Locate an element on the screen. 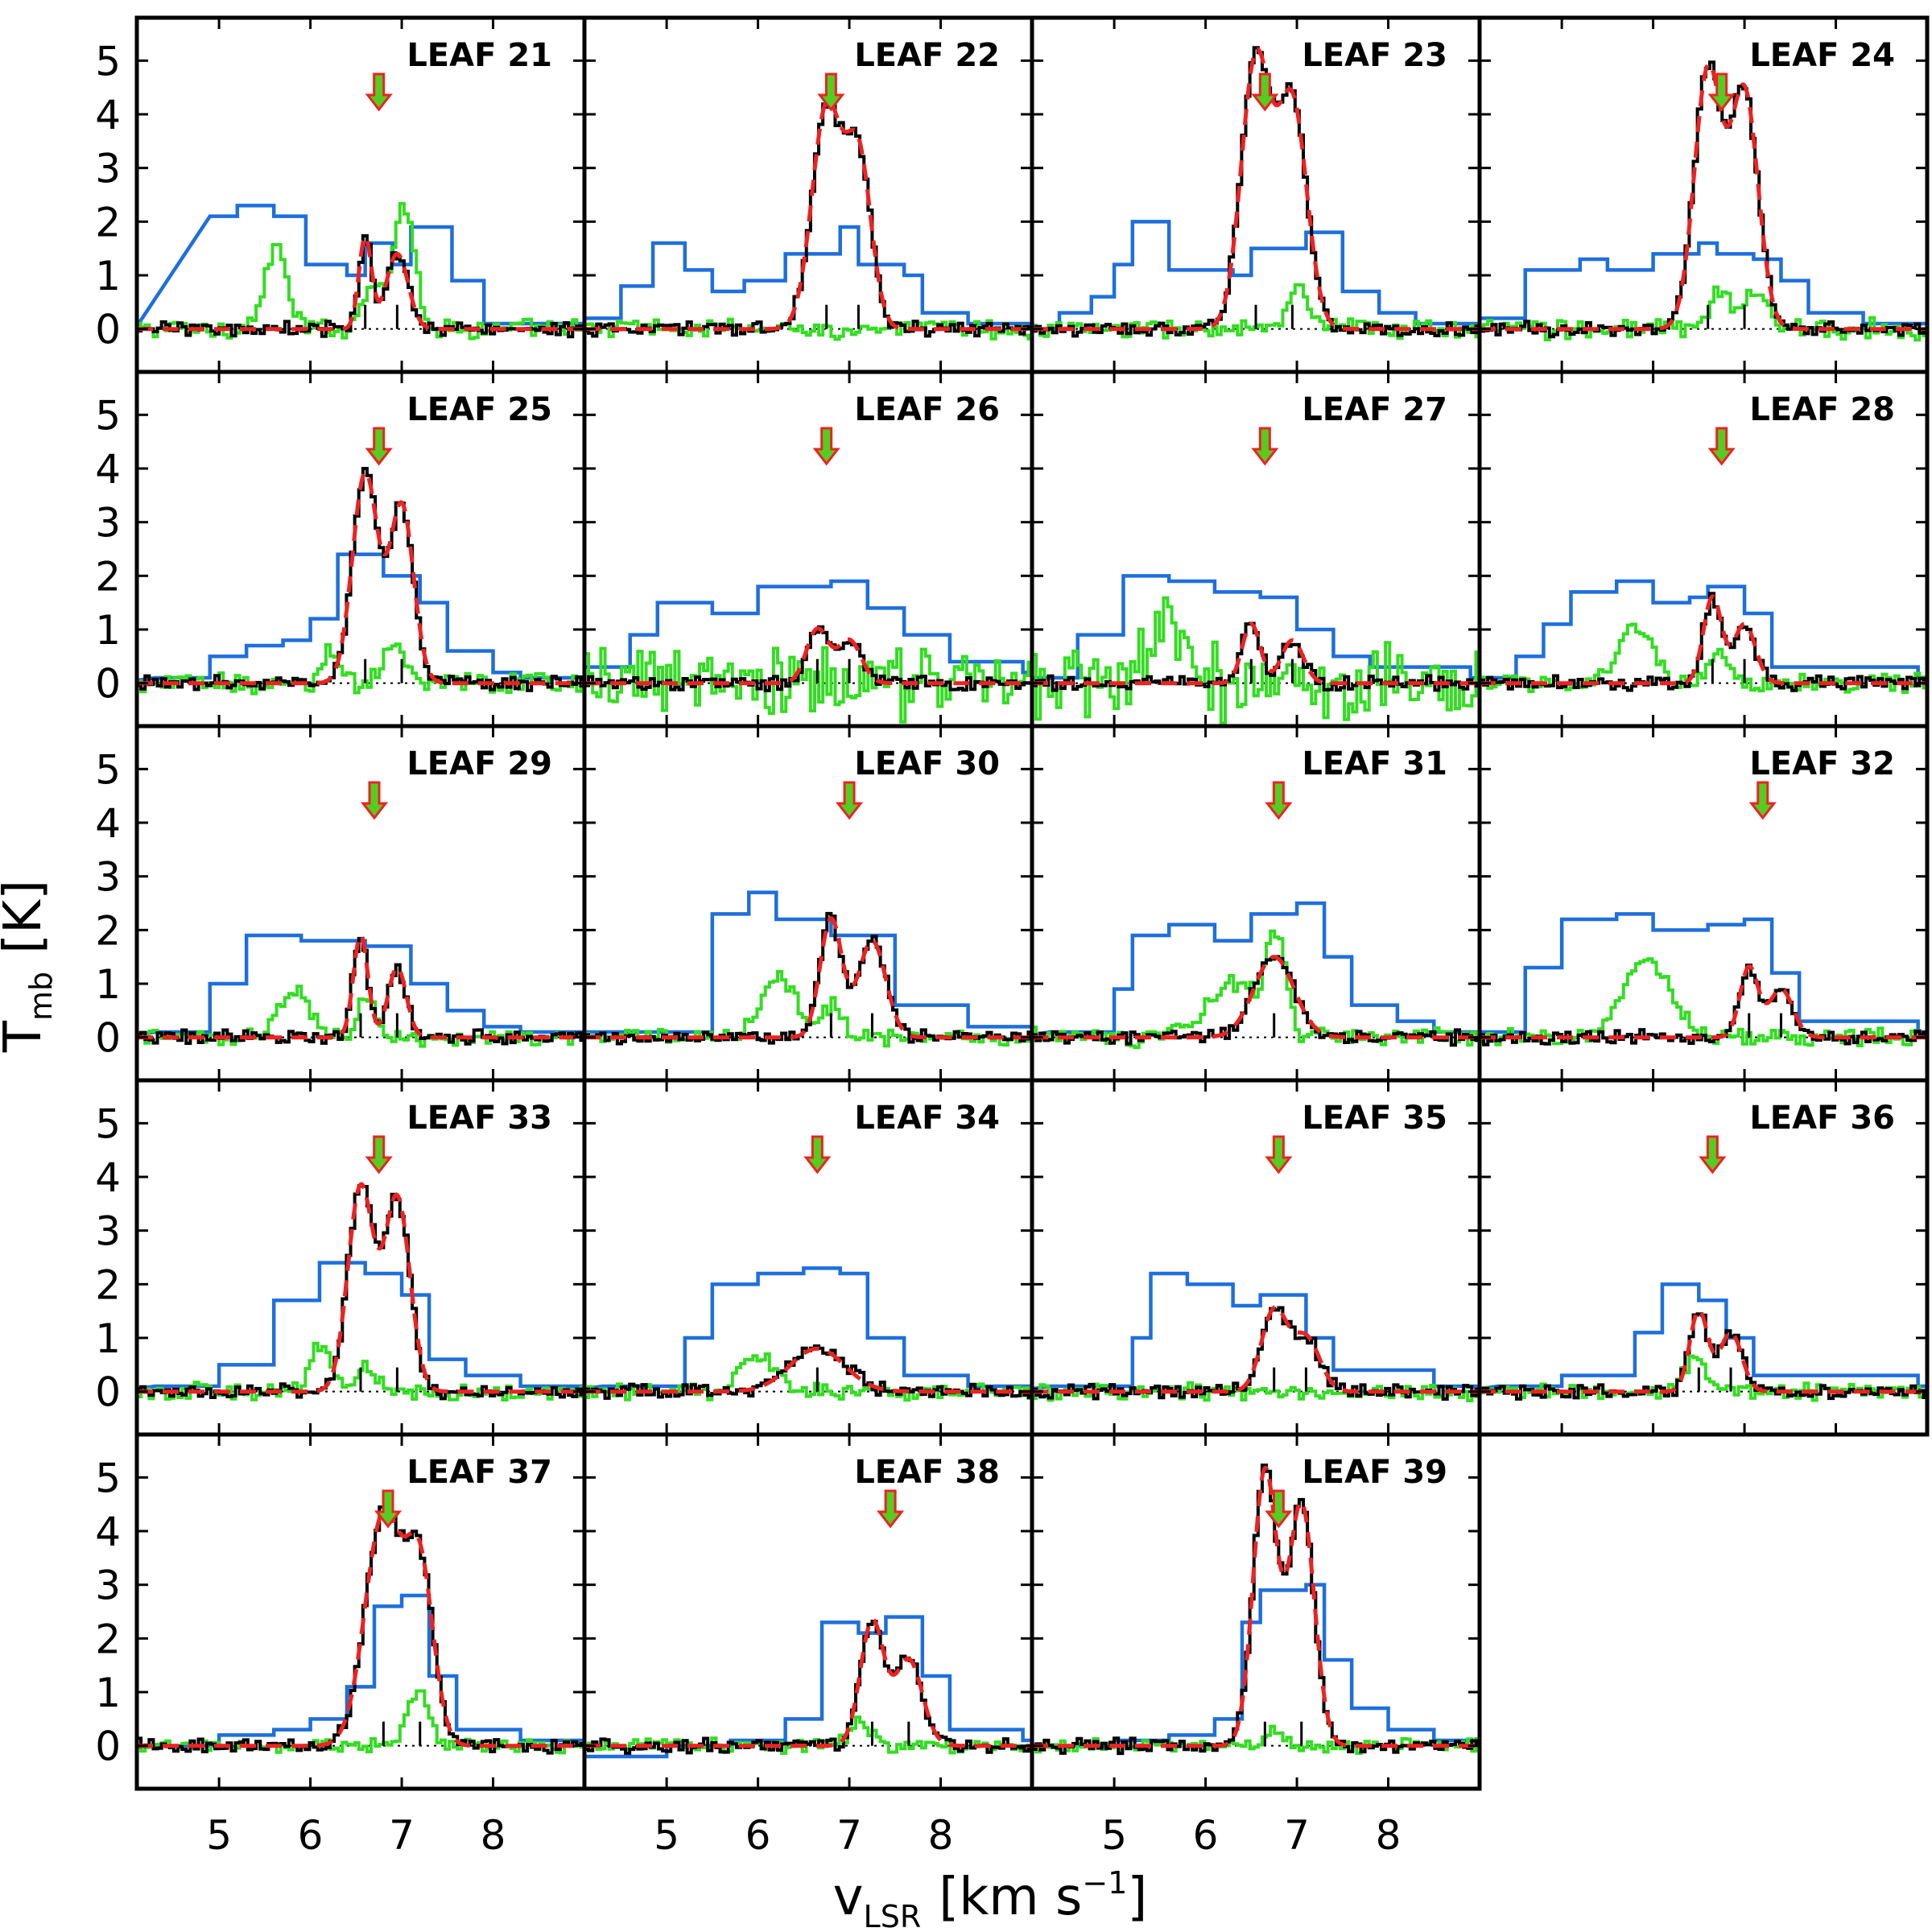  panel-leaf-37: LEAF 37 0 1 2 3 4 5 5 6 7 8 is located at coordinates (341, 1645).